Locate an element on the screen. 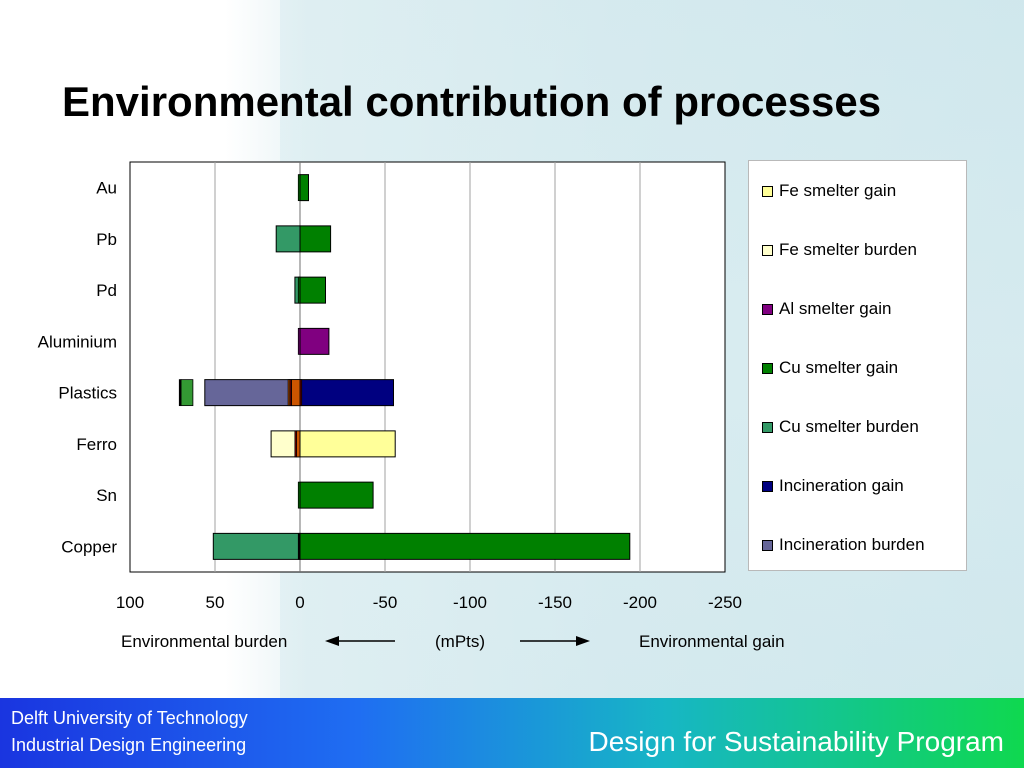 This screenshot has width=1024, height=768. x-tick-label: -150 is located at coordinates (555, 602).